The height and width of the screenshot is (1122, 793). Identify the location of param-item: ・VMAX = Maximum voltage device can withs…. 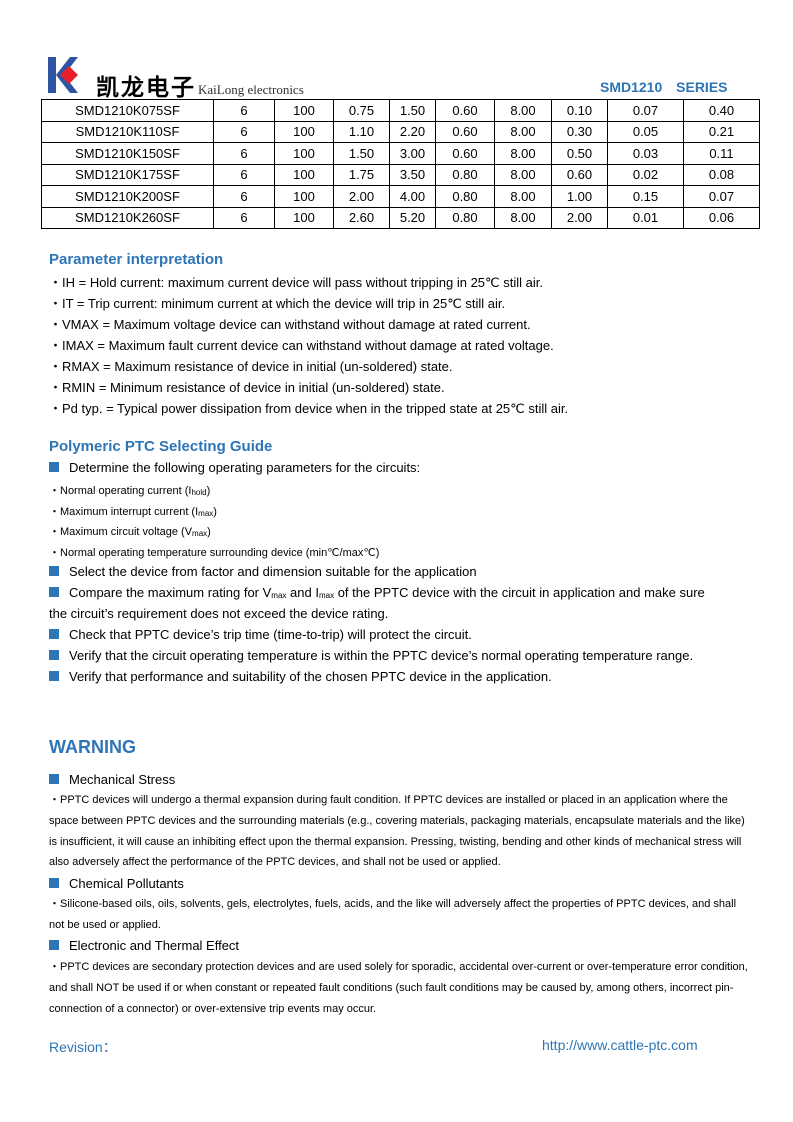
(290, 324).